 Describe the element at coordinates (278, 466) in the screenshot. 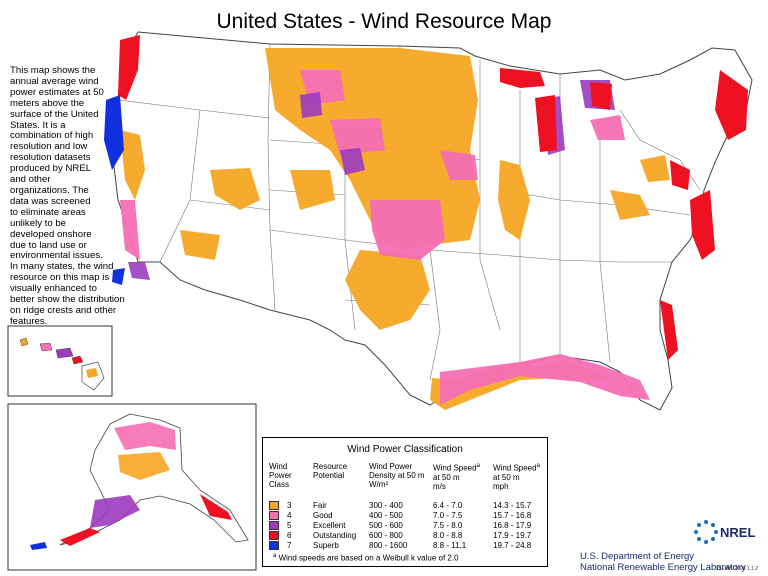

I see `header-line: Wind` at that location.